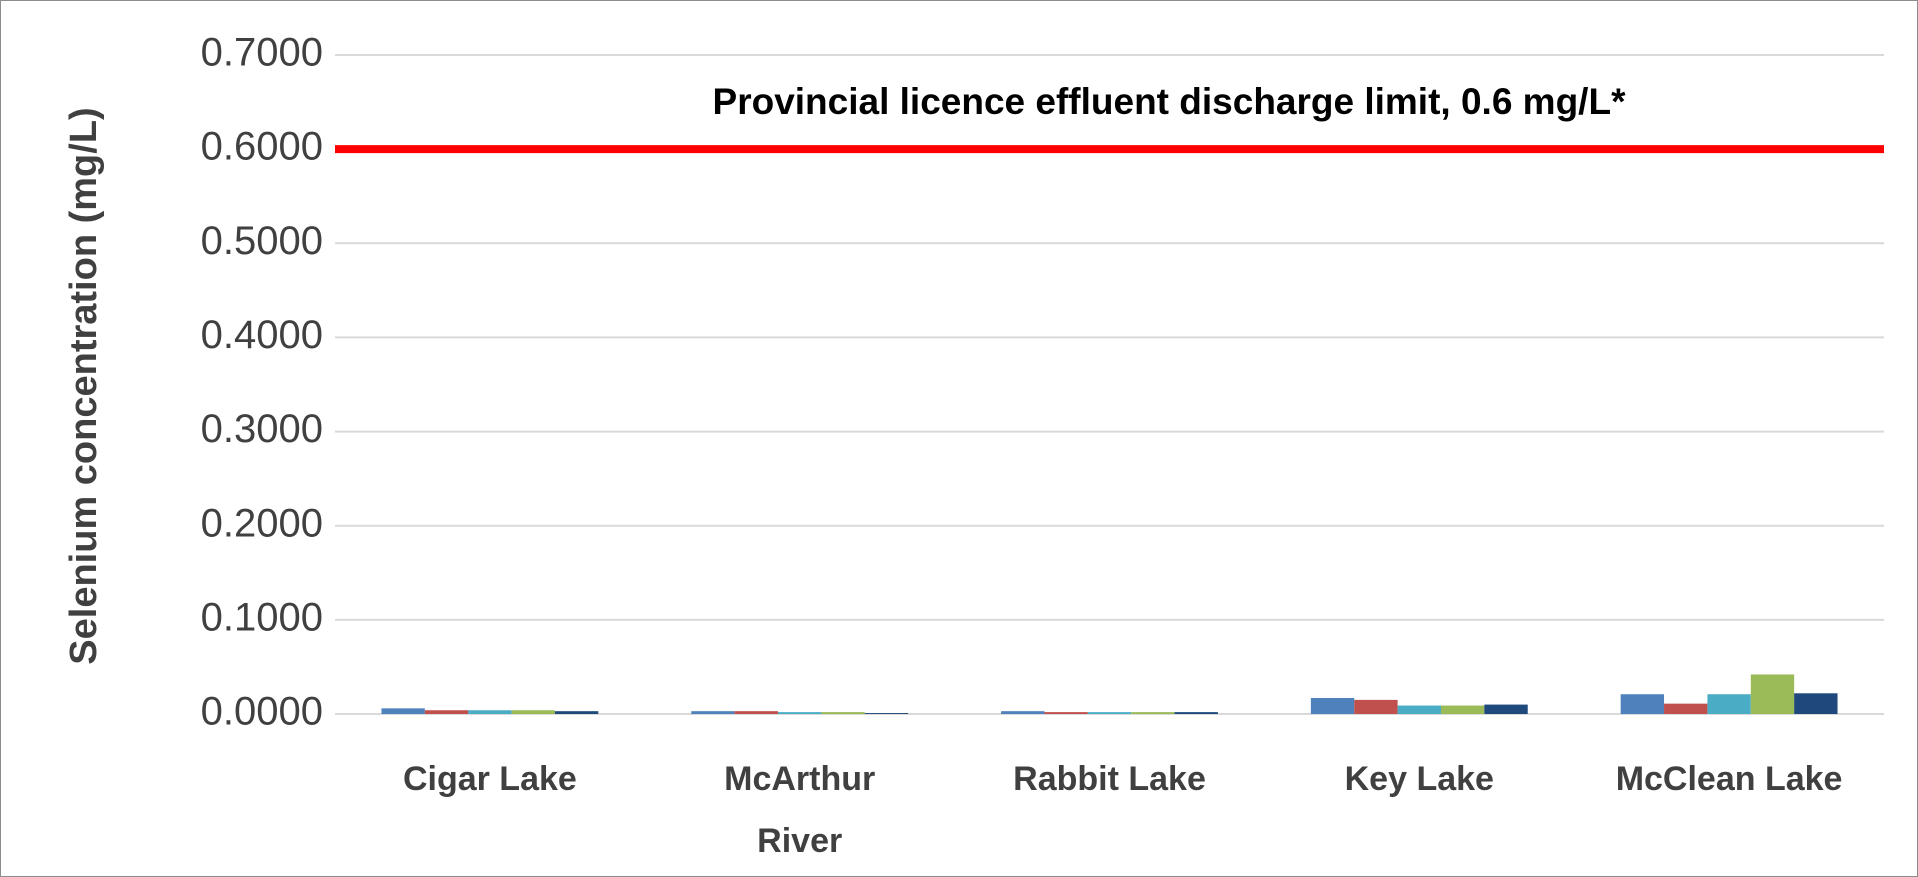  I want to click on x-tick-label: McClean Lake, so click(1729, 779).